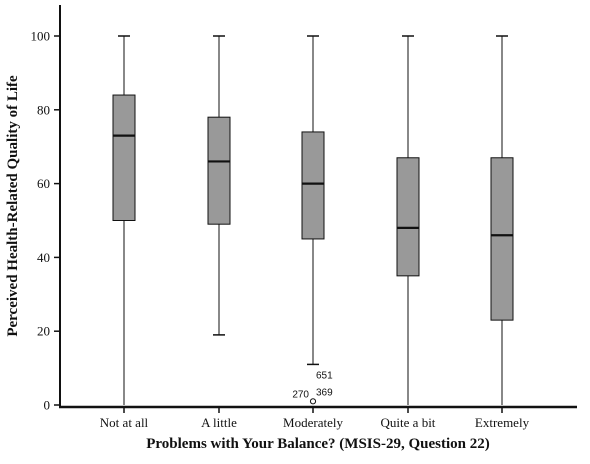 The image size is (590, 464). Describe the element at coordinates (408, 422) in the screenshot. I see `x-tick-label: Quite a bit` at that location.